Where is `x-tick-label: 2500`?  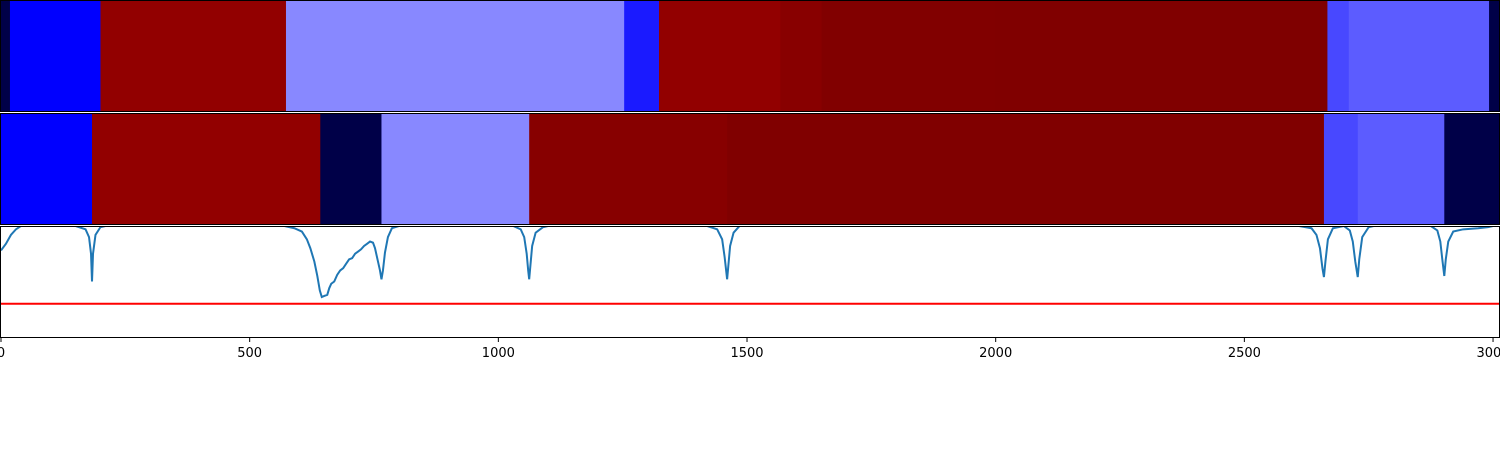 x-tick-label: 2500 is located at coordinates (1244, 353).